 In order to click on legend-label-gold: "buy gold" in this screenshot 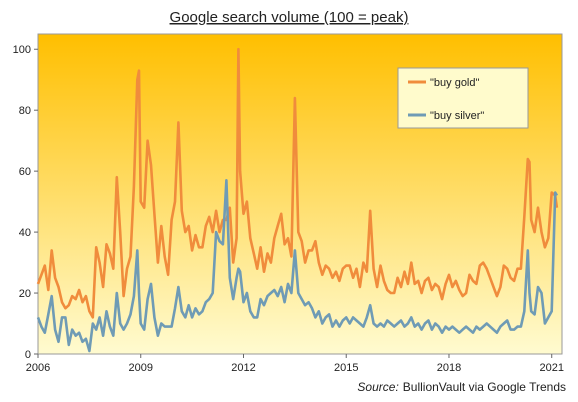, I will do `click(454, 83)`.